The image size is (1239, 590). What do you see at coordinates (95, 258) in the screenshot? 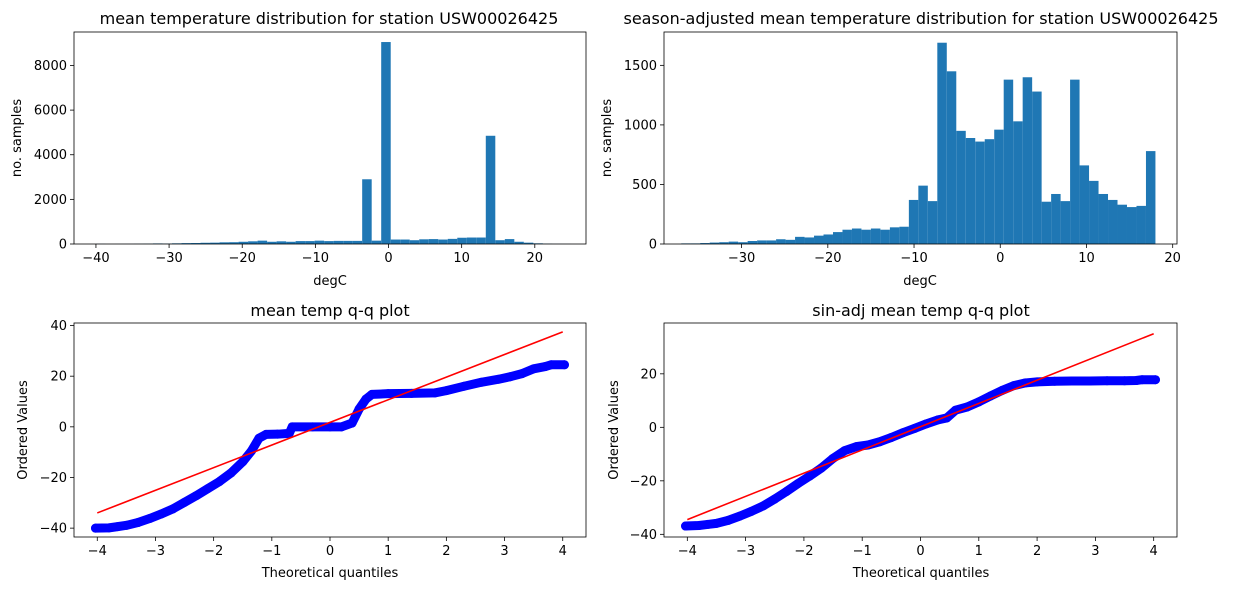
I see `x-tick-label: −40` at bounding box center [95, 258].